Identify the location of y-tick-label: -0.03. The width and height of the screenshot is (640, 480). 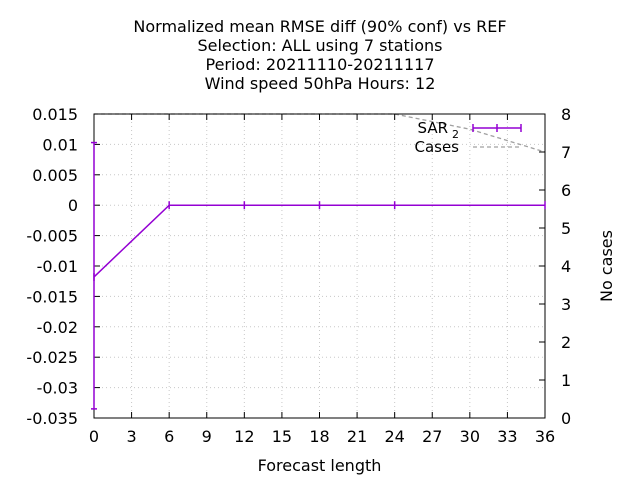
(57, 388).